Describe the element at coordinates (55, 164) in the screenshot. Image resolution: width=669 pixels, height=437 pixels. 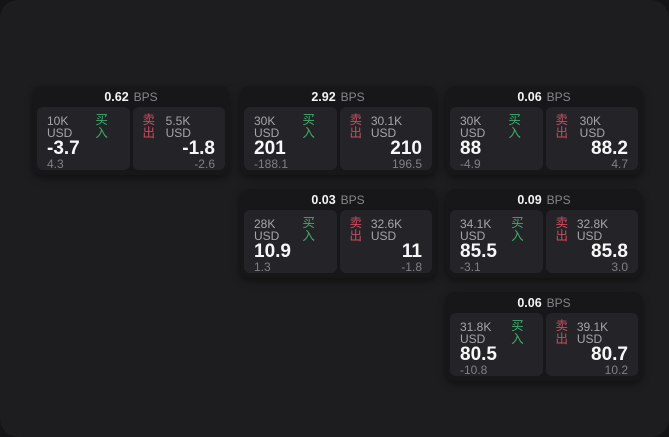
I see `buy-delta: 4.3` at that location.